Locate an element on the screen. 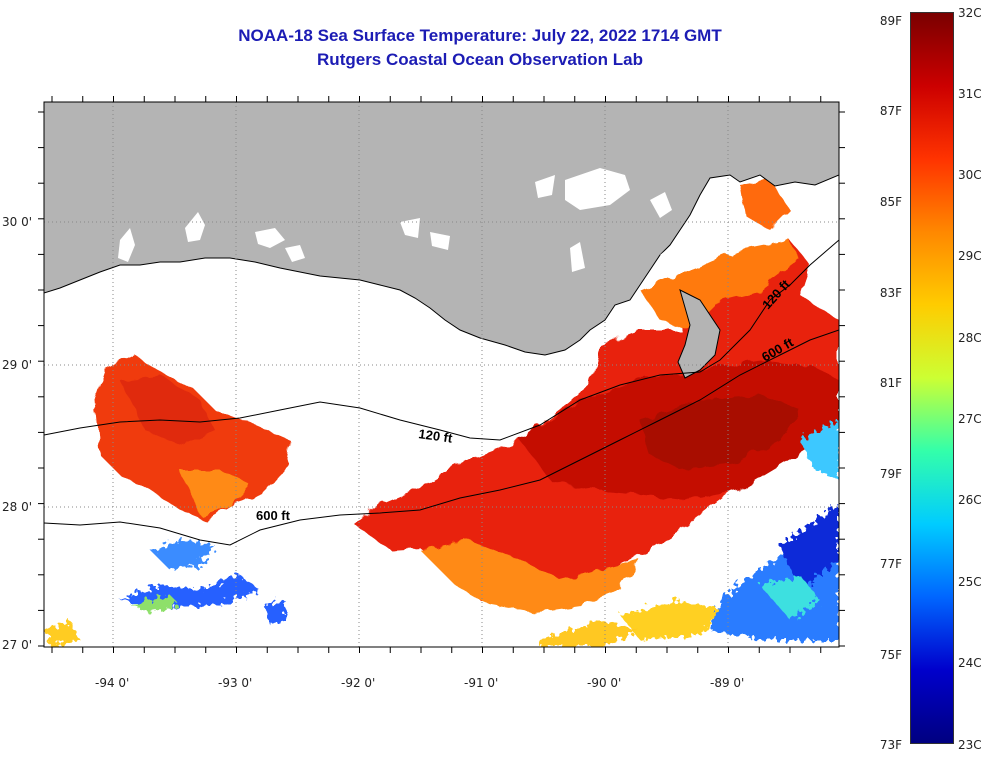 This screenshot has height=761, width=992. inland-water is located at coordinates (414, 220).